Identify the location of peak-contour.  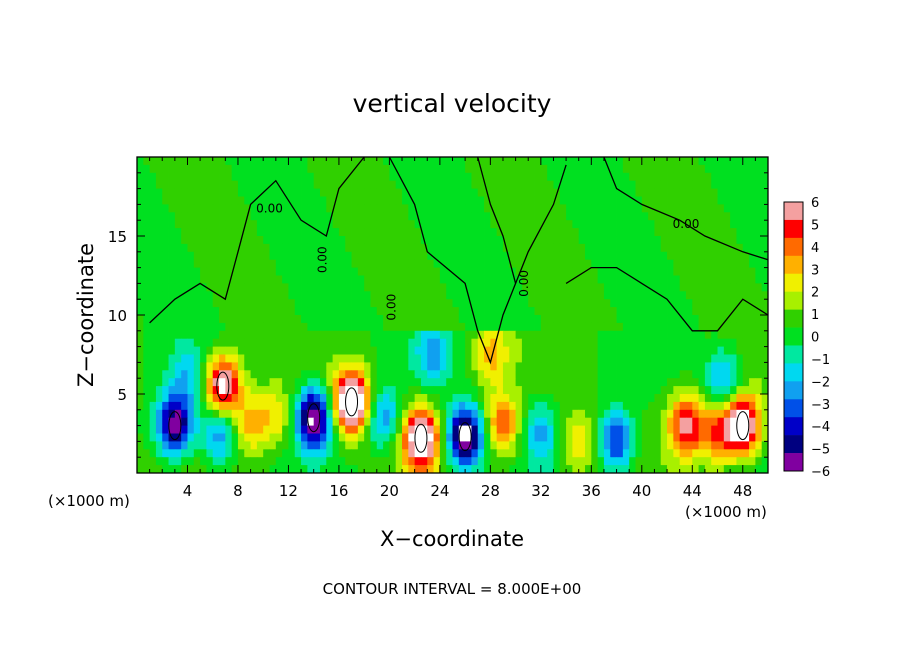
(223, 386).